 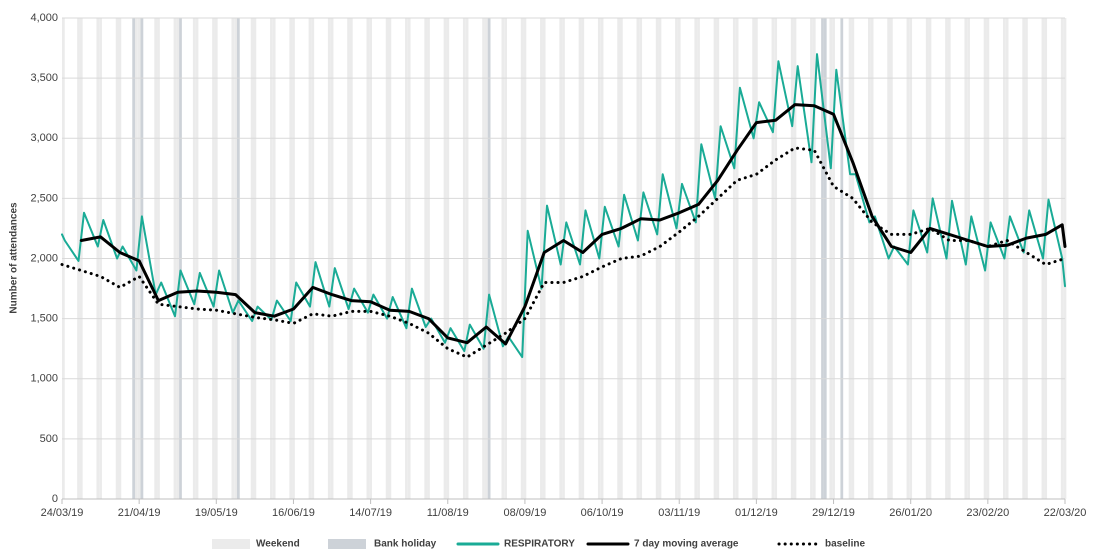 I want to click on x-tick-label: 21/04/19, so click(x=139, y=513).